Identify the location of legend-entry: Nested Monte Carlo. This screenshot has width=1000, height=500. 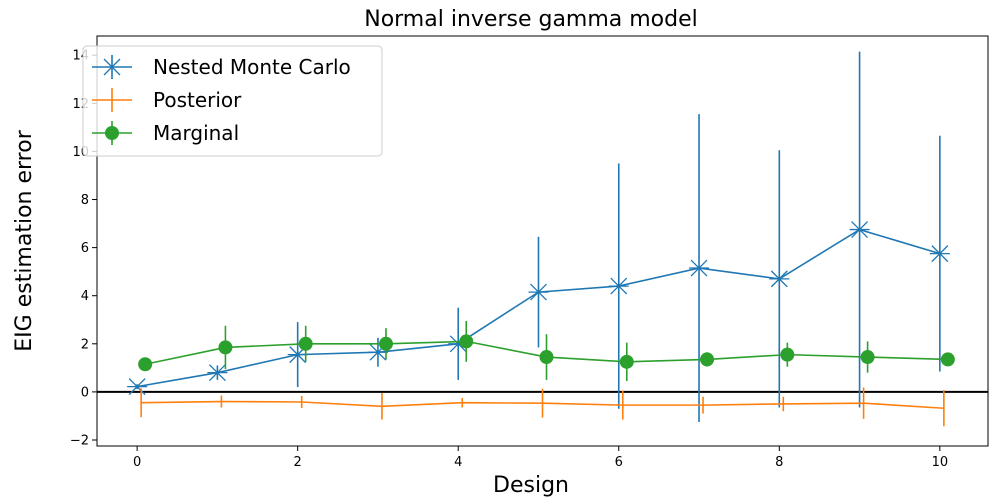
(221, 67).